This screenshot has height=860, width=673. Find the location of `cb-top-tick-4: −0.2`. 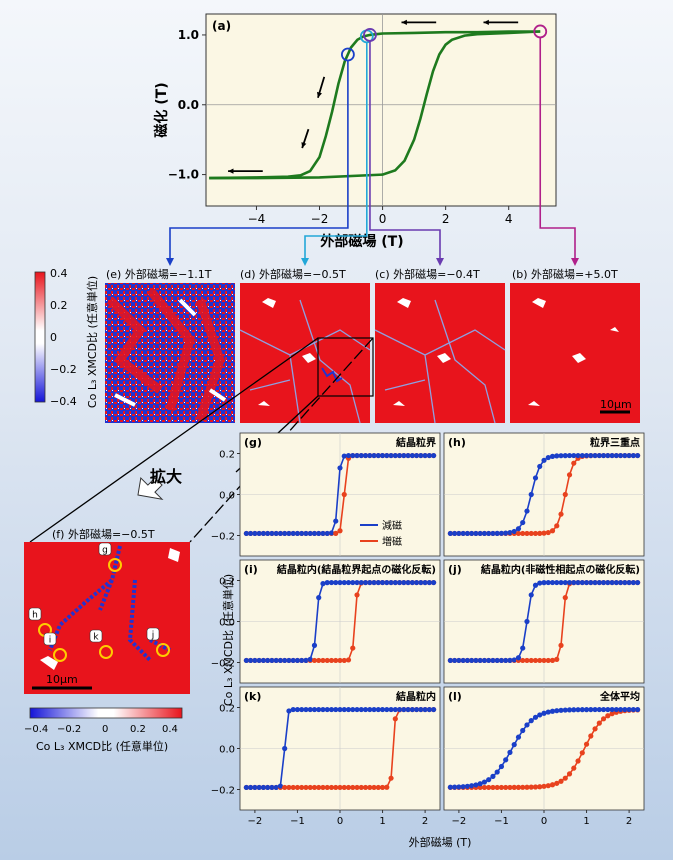

cb-top-tick-4: −0.2 is located at coordinates (63, 369).